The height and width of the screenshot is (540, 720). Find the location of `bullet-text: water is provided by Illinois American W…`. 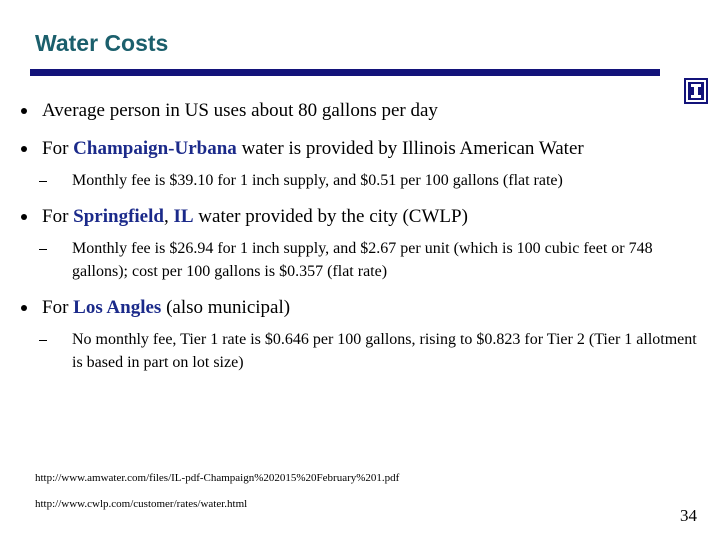

bullet-text: water is provided by Illinois American W… is located at coordinates (410, 148).